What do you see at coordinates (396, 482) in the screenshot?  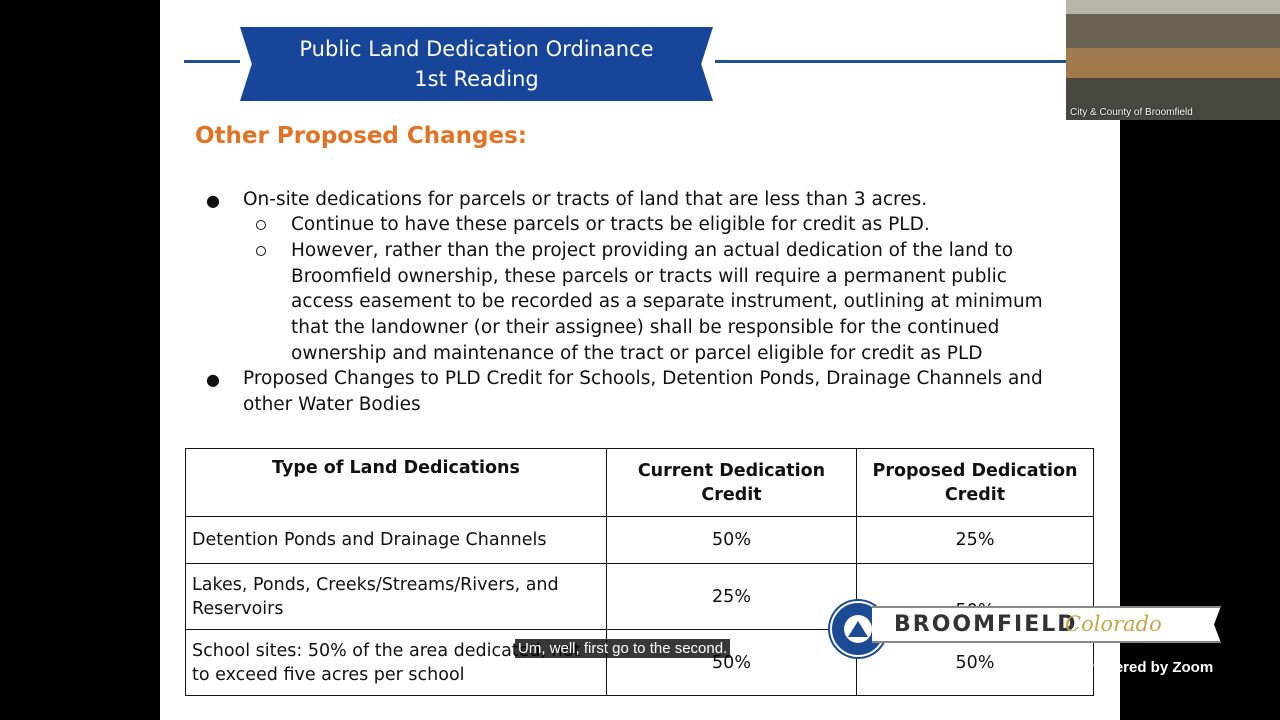 I see `column-header-type: Type of Land Dedications` at bounding box center [396, 482].